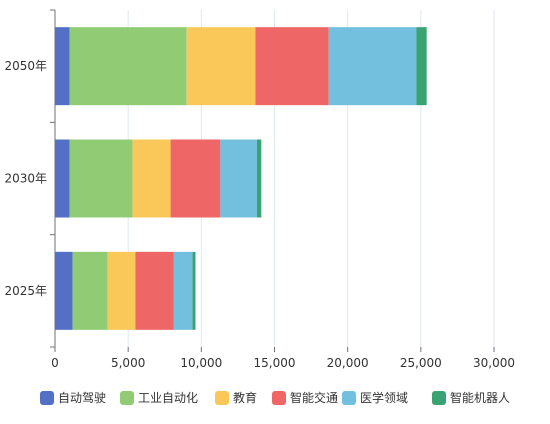 The image size is (550, 424). I want to click on x-tick-label: 0, so click(55, 363).